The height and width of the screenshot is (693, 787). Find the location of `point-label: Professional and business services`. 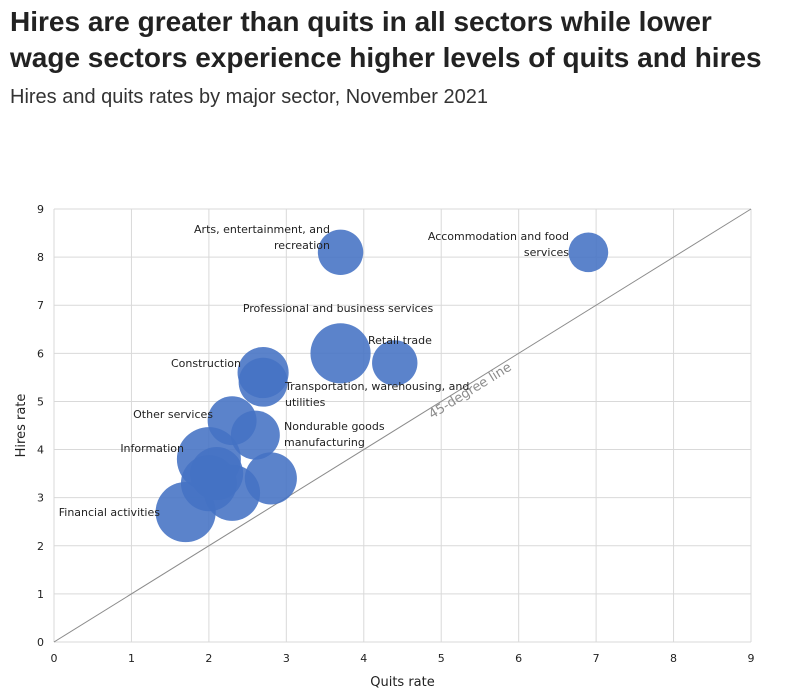

point-label: Professional and business services is located at coordinates (338, 308).